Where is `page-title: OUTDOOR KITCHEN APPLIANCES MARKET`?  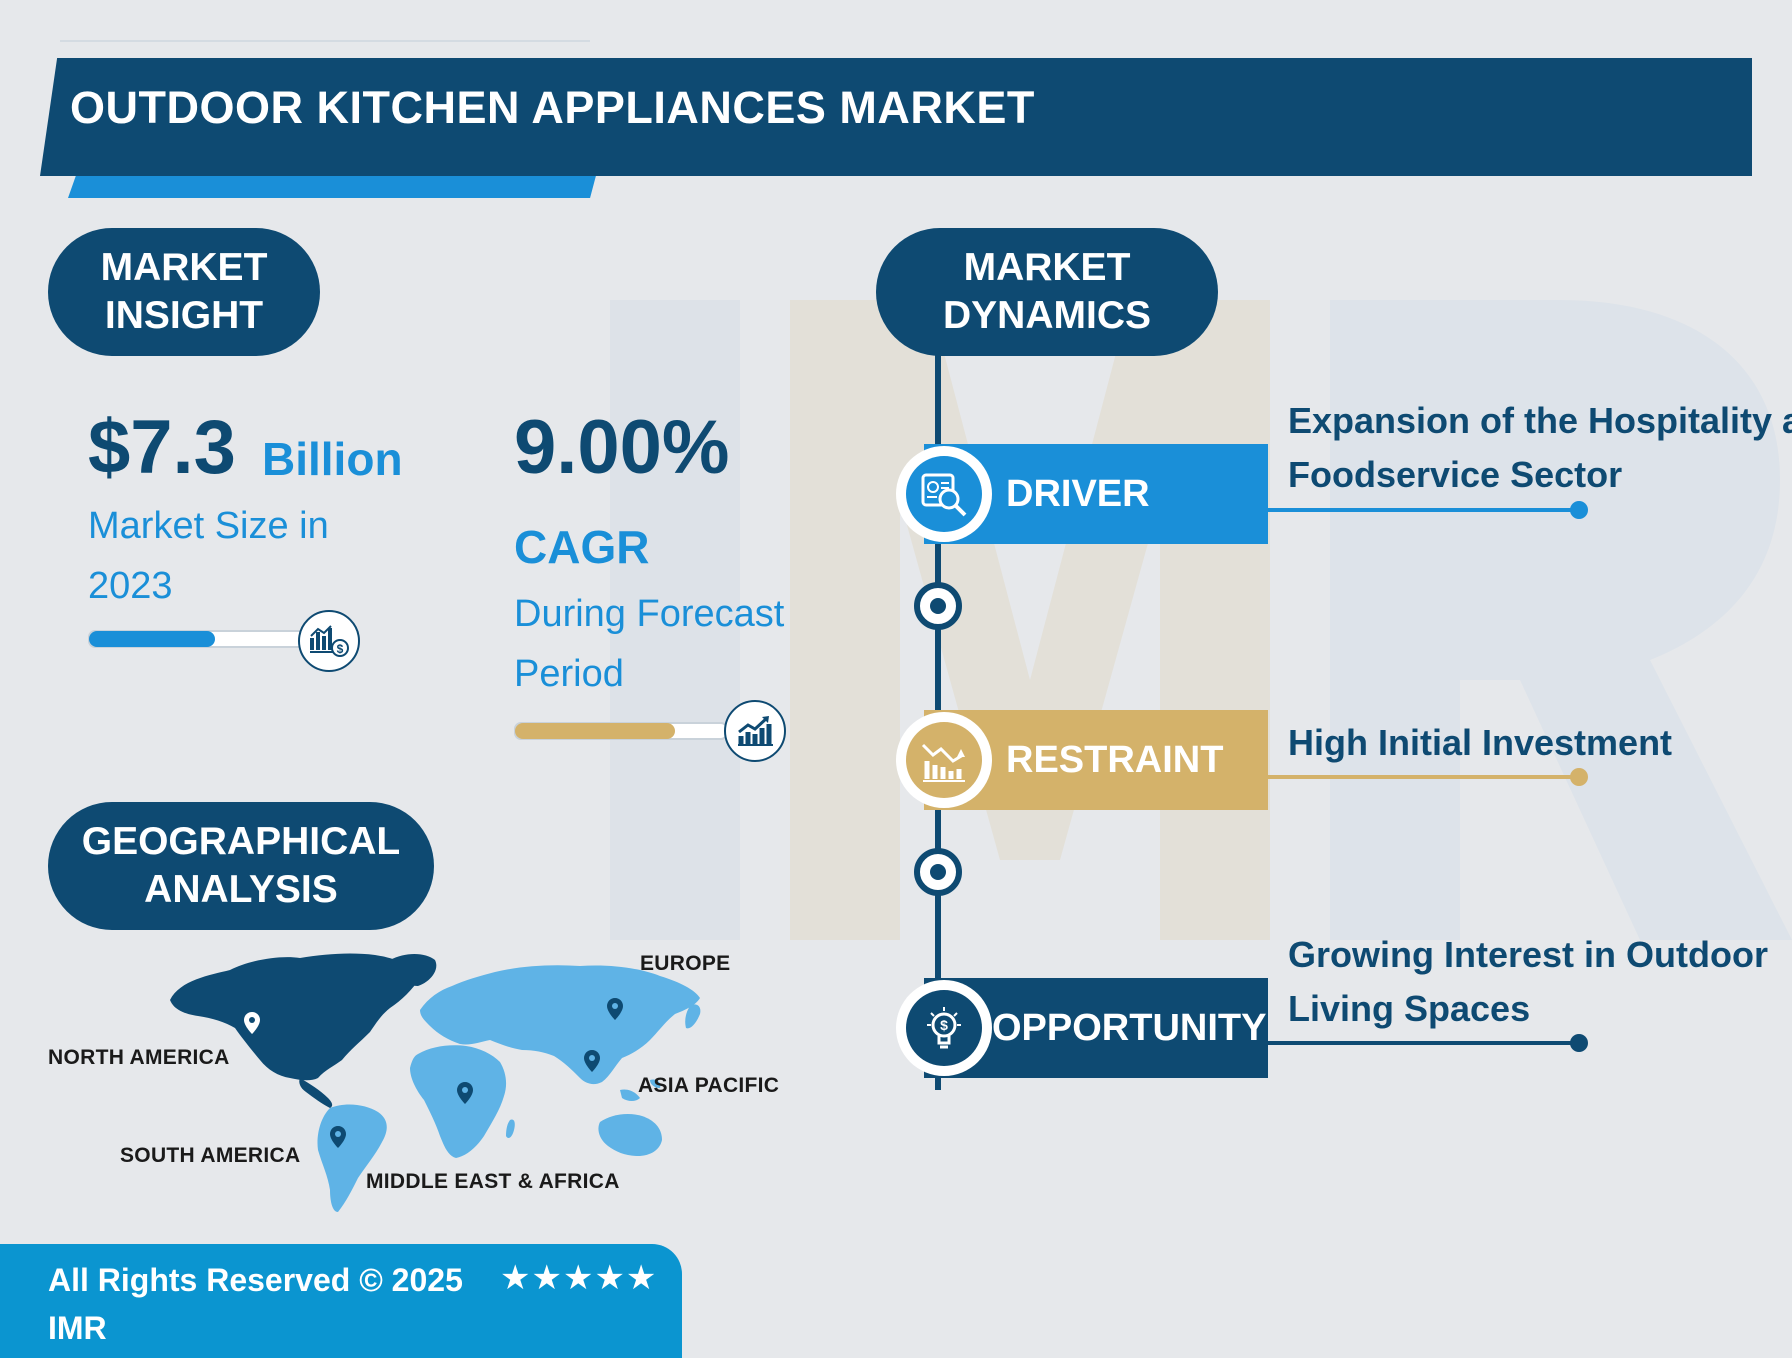
page-title: OUTDOOR KITCHEN APPLIANCES MARKET is located at coordinates (552, 107).